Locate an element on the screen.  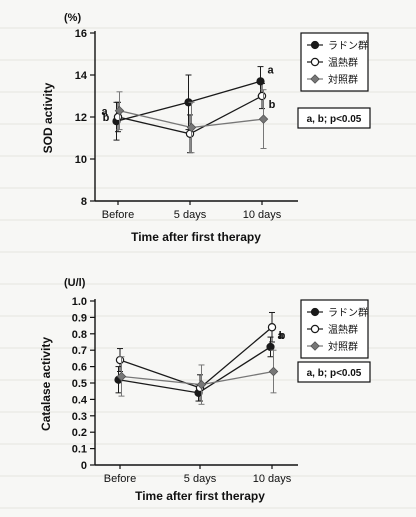
plot-area: ab is located at coordinates (200, 358).